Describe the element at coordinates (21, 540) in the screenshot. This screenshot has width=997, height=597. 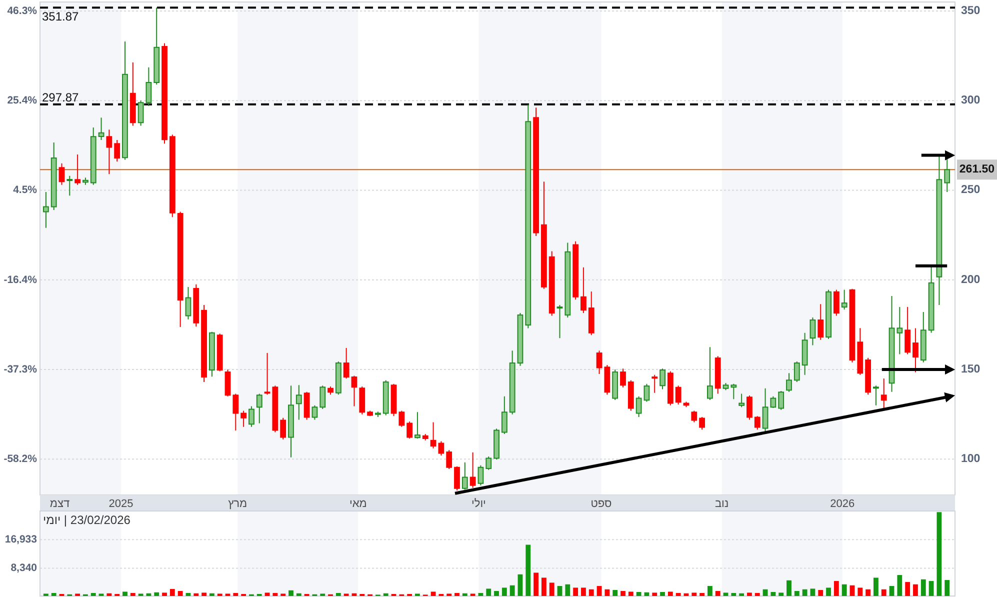
I see `y-tick-label: 16,933` at that location.